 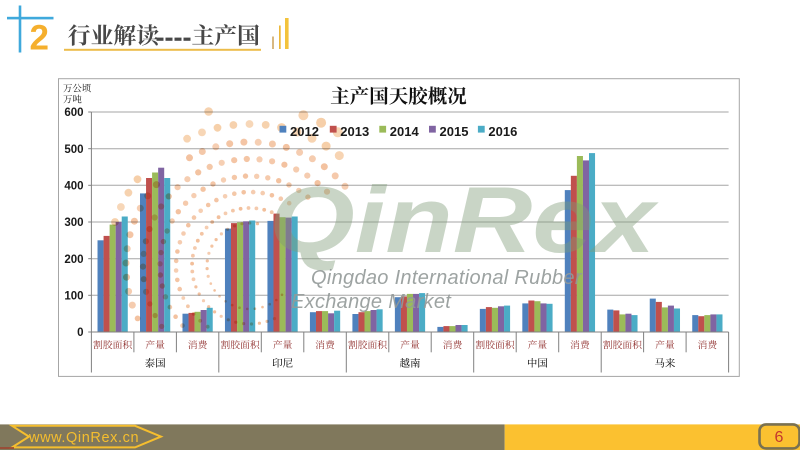 What do you see at coordinates (447, 278) in the screenshot?
I see `svg-text: Qingdao International Rubber` at bounding box center [447, 278].